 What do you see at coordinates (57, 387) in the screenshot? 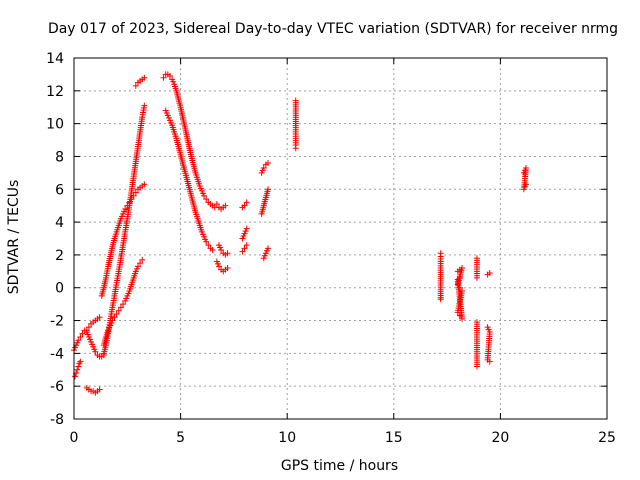
I see `y-tick-label: -6` at bounding box center [57, 387].